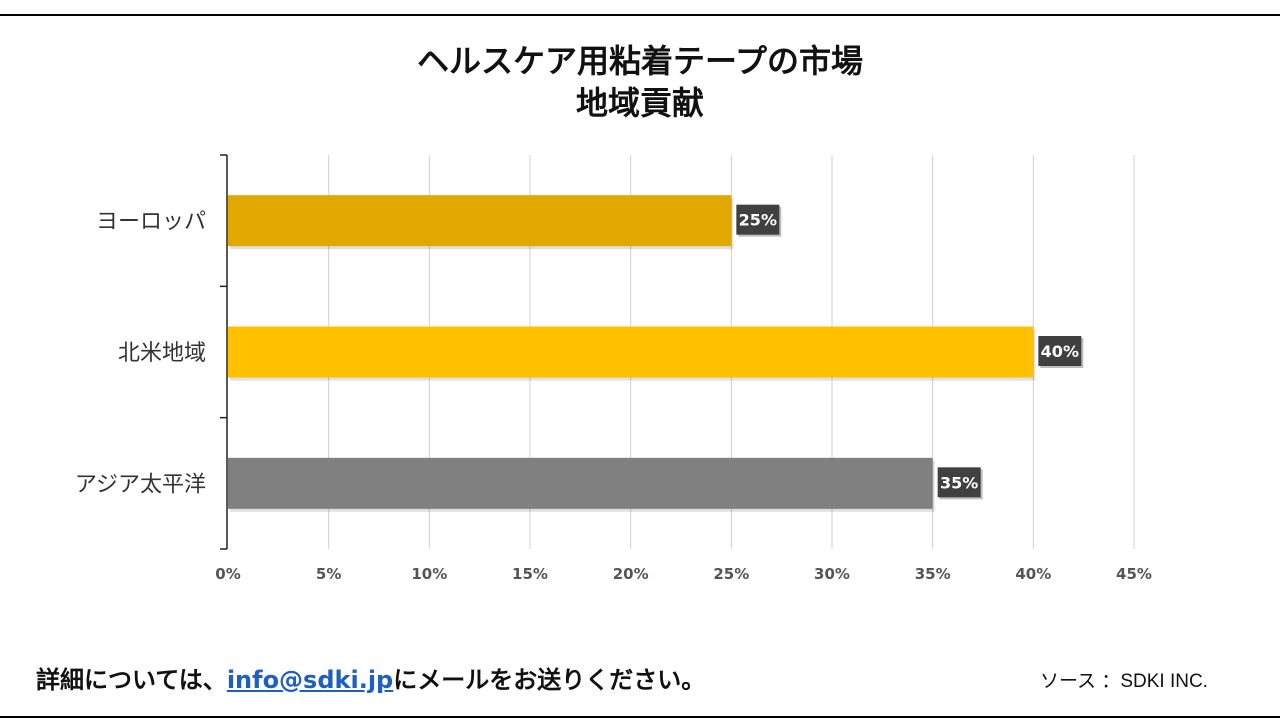  What do you see at coordinates (310, 680) in the screenshot?
I see `email-link: info@sdki.jp` at bounding box center [310, 680].